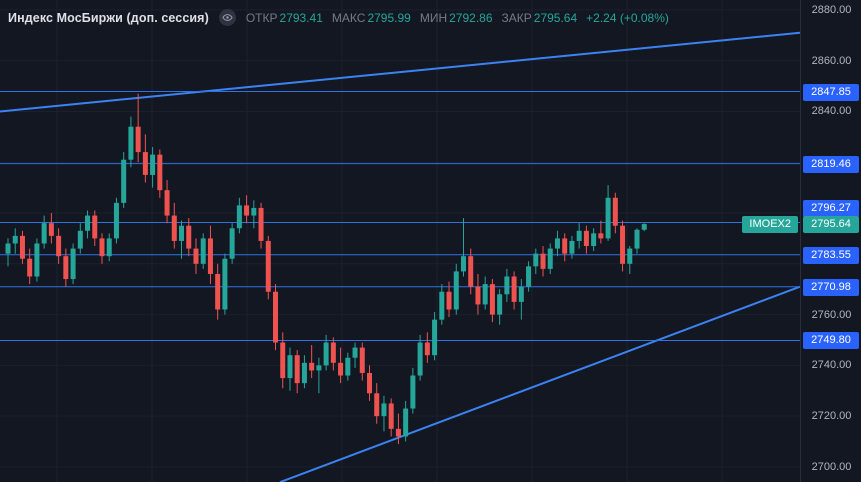 The height and width of the screenshot is (482, 861). I want to click on close-value: 2795.64, so click(555, 17).